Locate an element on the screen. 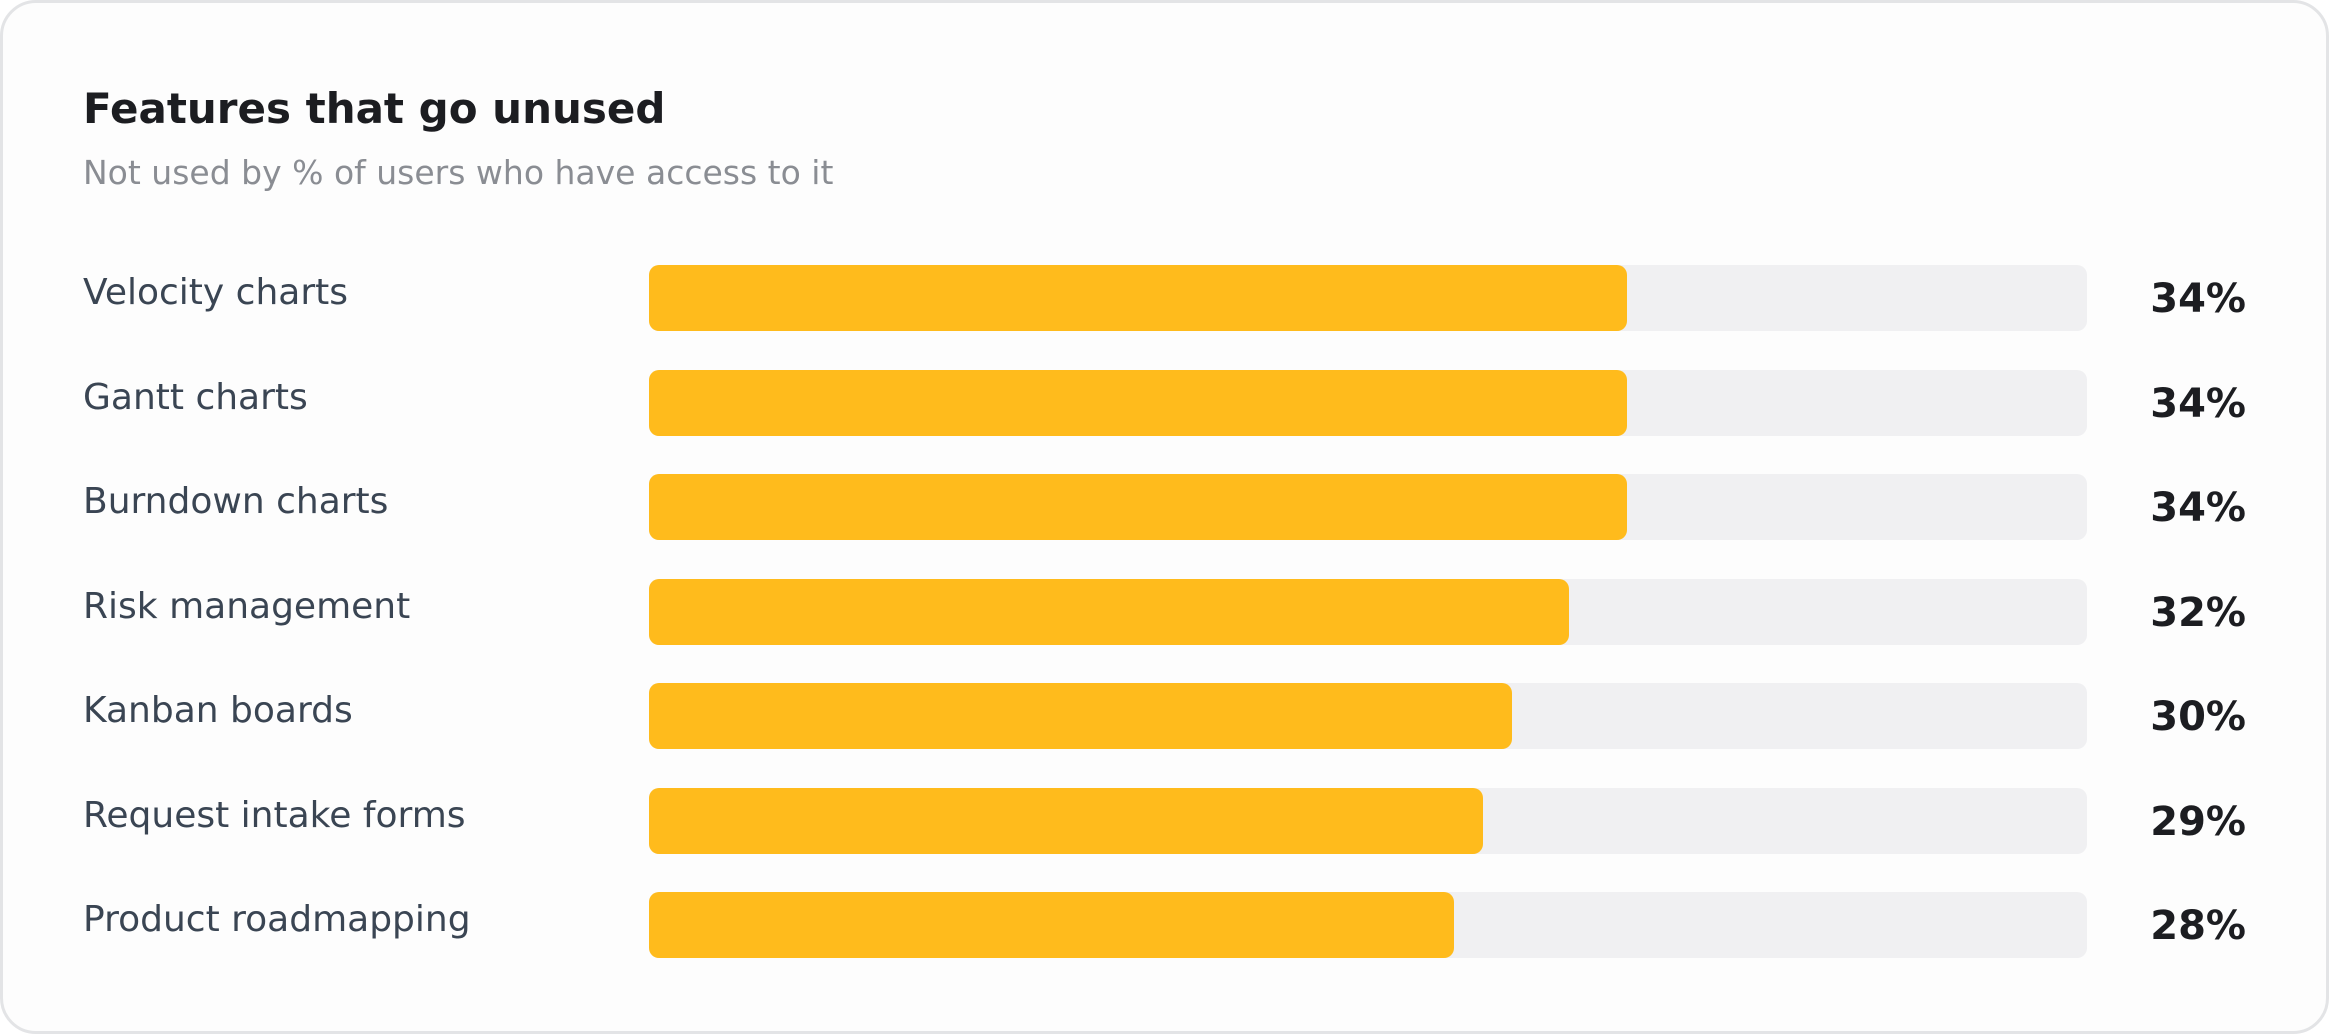 The image size is (2329, 1034). data-label: 32% is located at coordinates (2198, 612).